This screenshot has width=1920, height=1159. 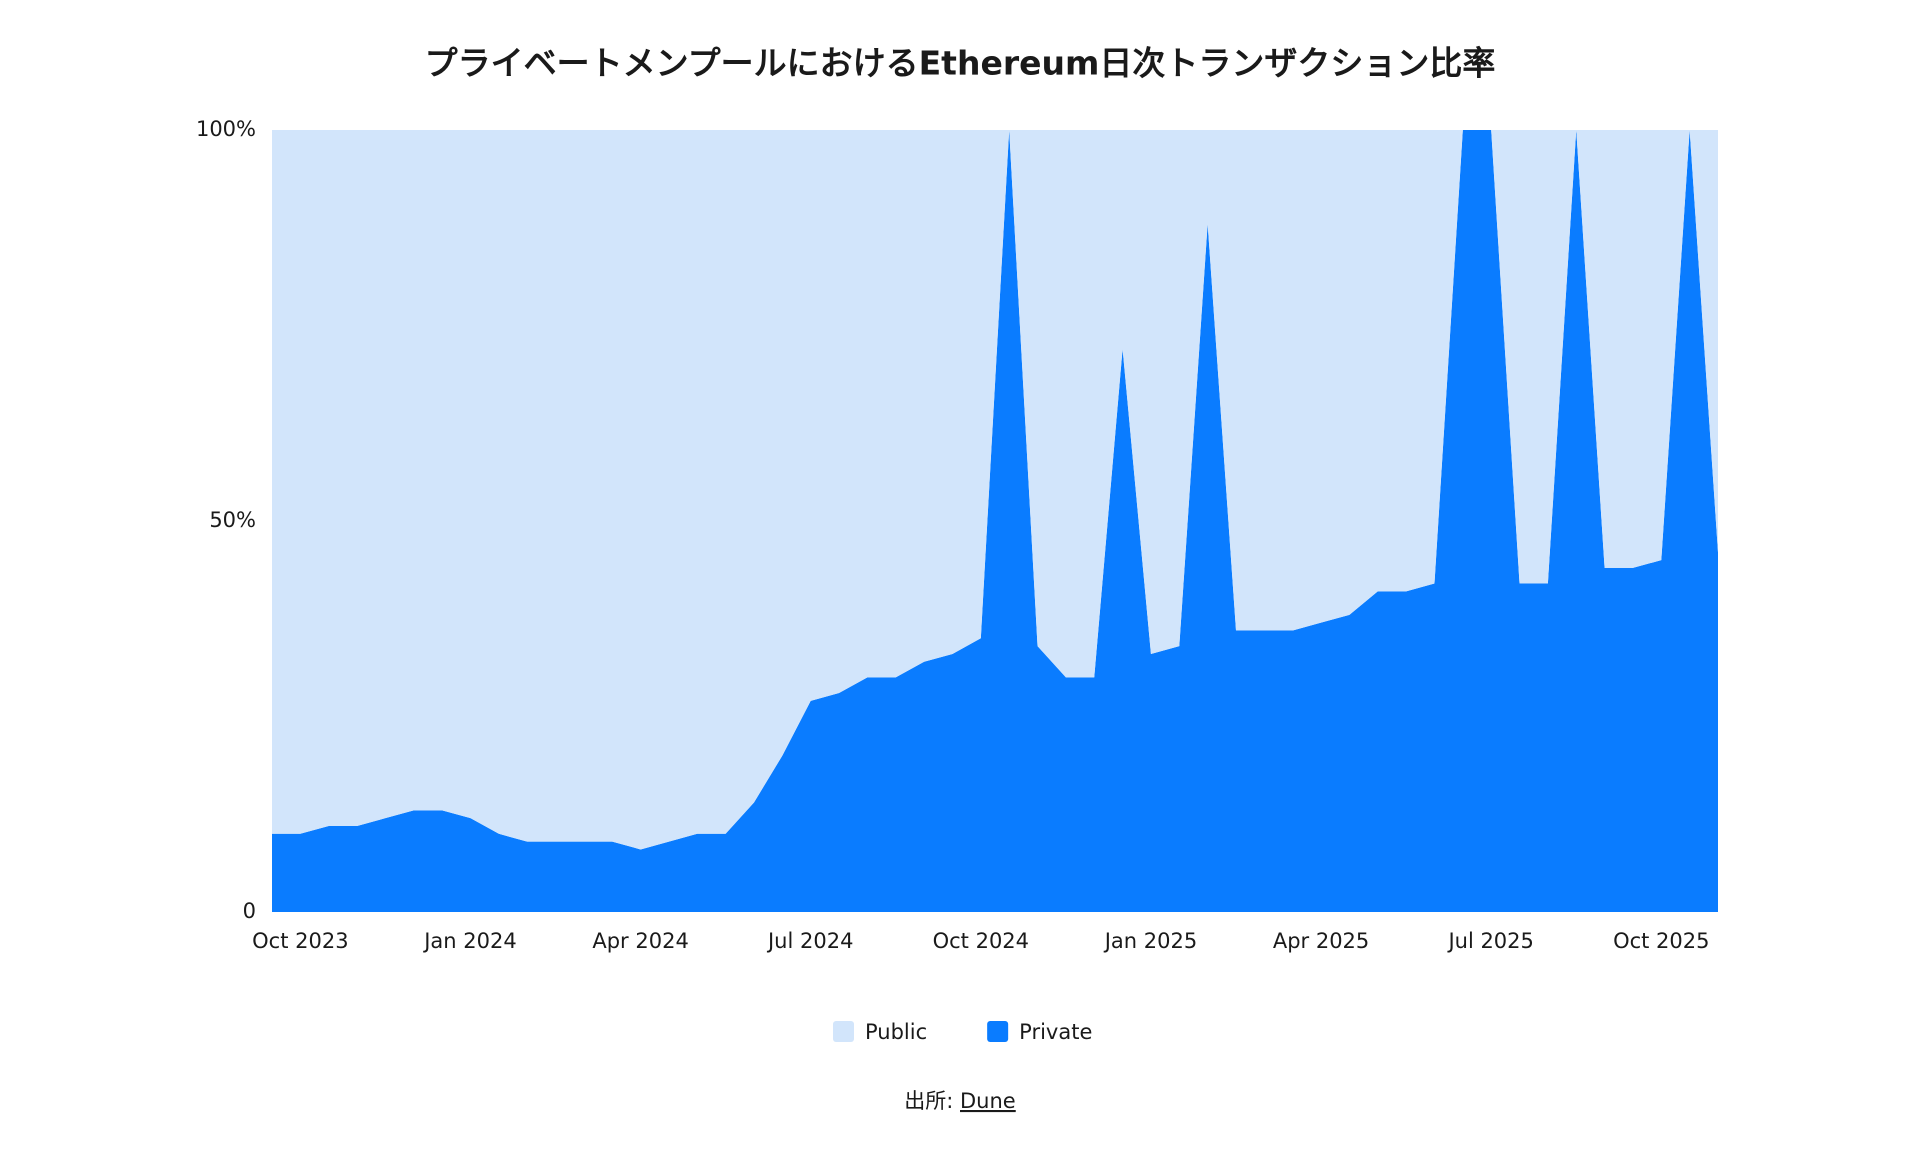 What do you see at coordinates (300, 941) in the screenshot?
I see `x-tick-label: Oct 2023` at bounding box center [300, 941].